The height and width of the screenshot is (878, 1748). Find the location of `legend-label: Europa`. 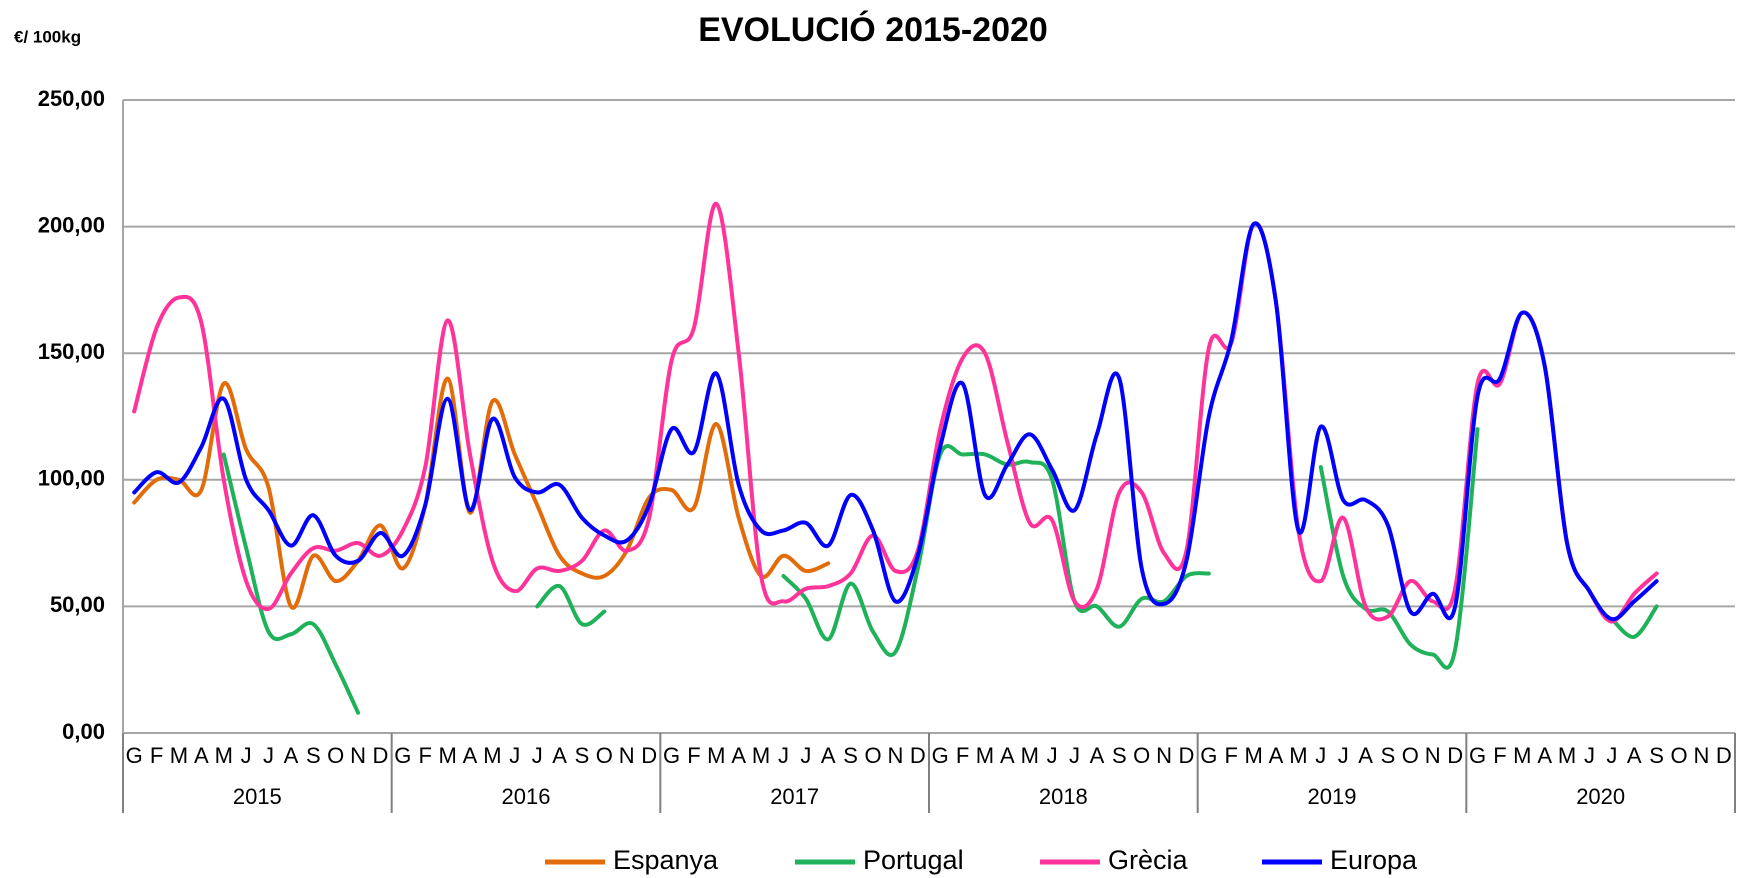

legend-label: Europa is located at coordinates (1374, 860).